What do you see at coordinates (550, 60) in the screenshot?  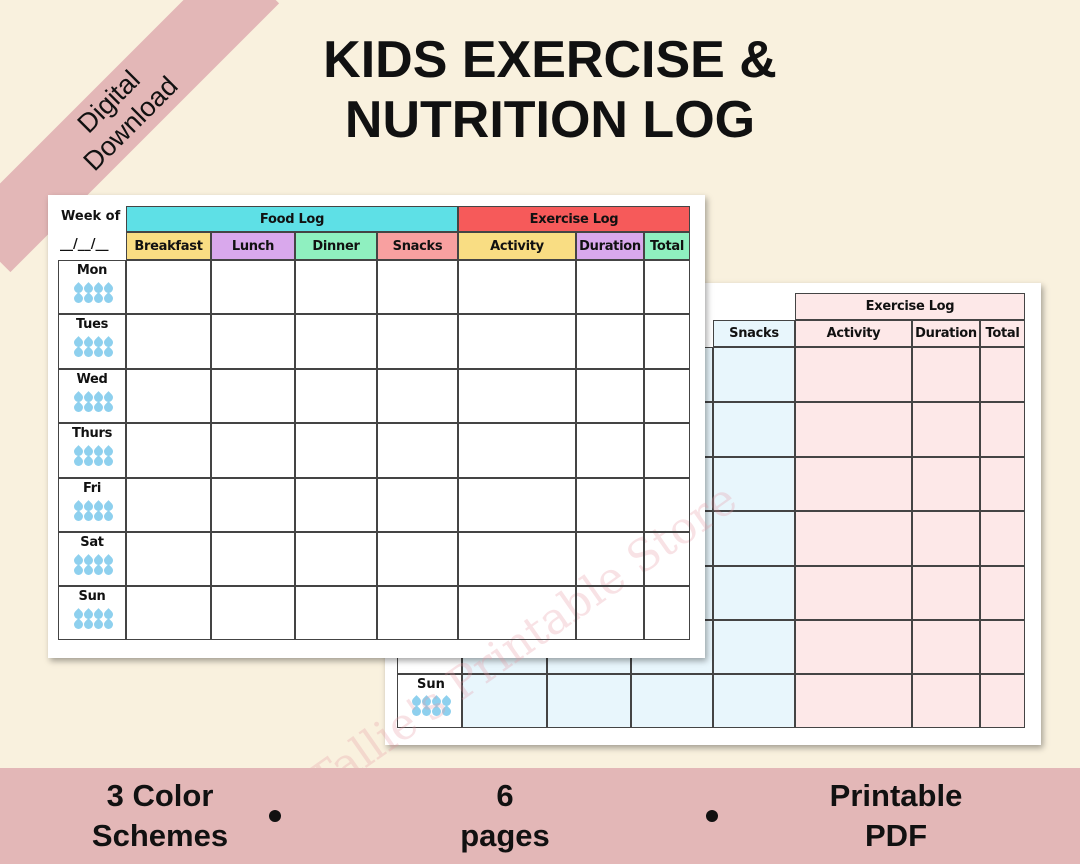 I see `title-line1: KIDS EXERCISE &` at bounding box center [550, 60].